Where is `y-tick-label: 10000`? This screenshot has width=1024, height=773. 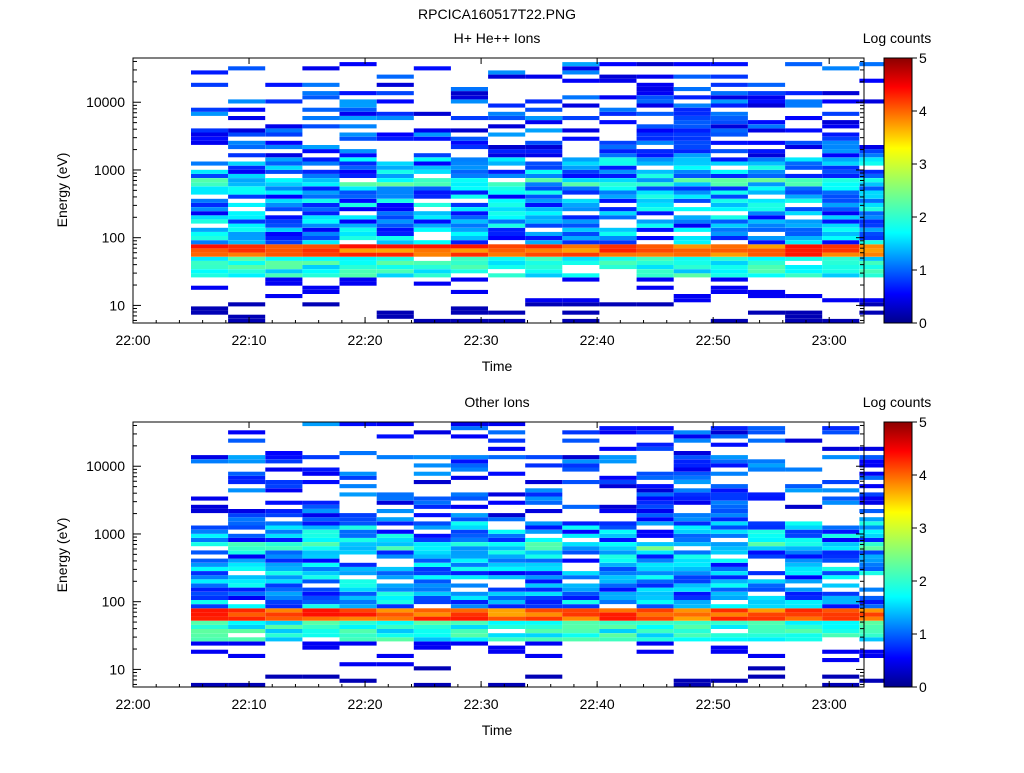 y-tick-label: 10000 is located at coordinates (105, 466).